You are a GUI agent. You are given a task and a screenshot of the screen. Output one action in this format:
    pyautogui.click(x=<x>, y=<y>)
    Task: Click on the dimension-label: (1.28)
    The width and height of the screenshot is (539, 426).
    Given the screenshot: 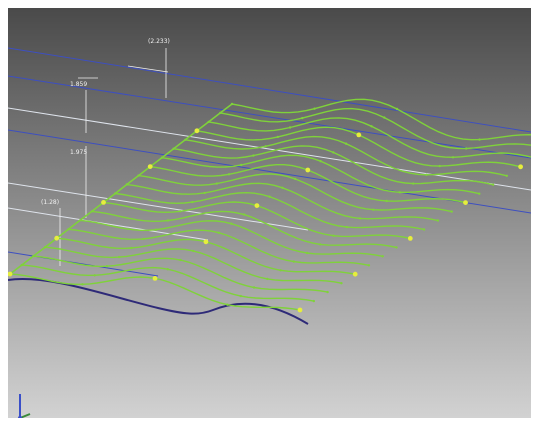 What is the action you would take?
    pyautogui.click(x=50, y=202)
    